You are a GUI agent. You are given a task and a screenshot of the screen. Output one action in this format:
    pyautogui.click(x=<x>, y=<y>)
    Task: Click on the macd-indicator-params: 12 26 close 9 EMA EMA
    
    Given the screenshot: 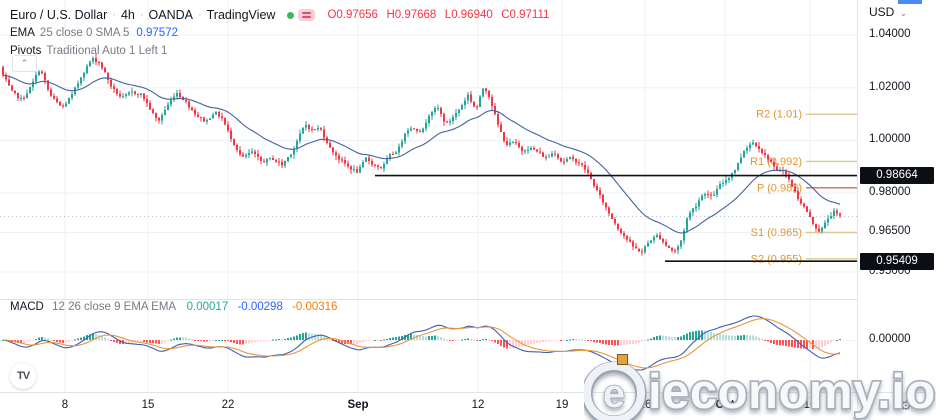 What is the action you would take?
    pyautogui.click(x=114, y=307)
    